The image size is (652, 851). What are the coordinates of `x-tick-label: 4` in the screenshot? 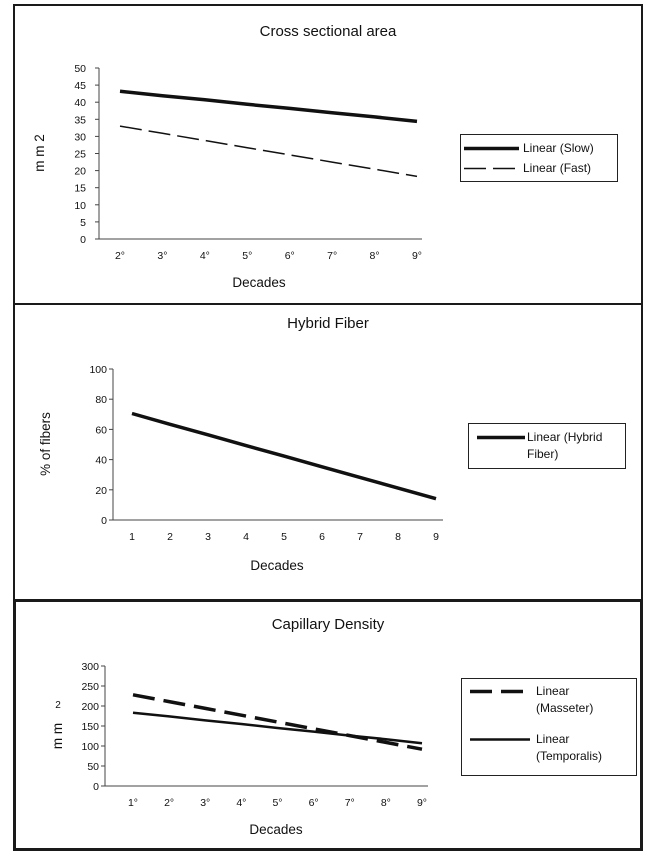 It's located at (246, 537).